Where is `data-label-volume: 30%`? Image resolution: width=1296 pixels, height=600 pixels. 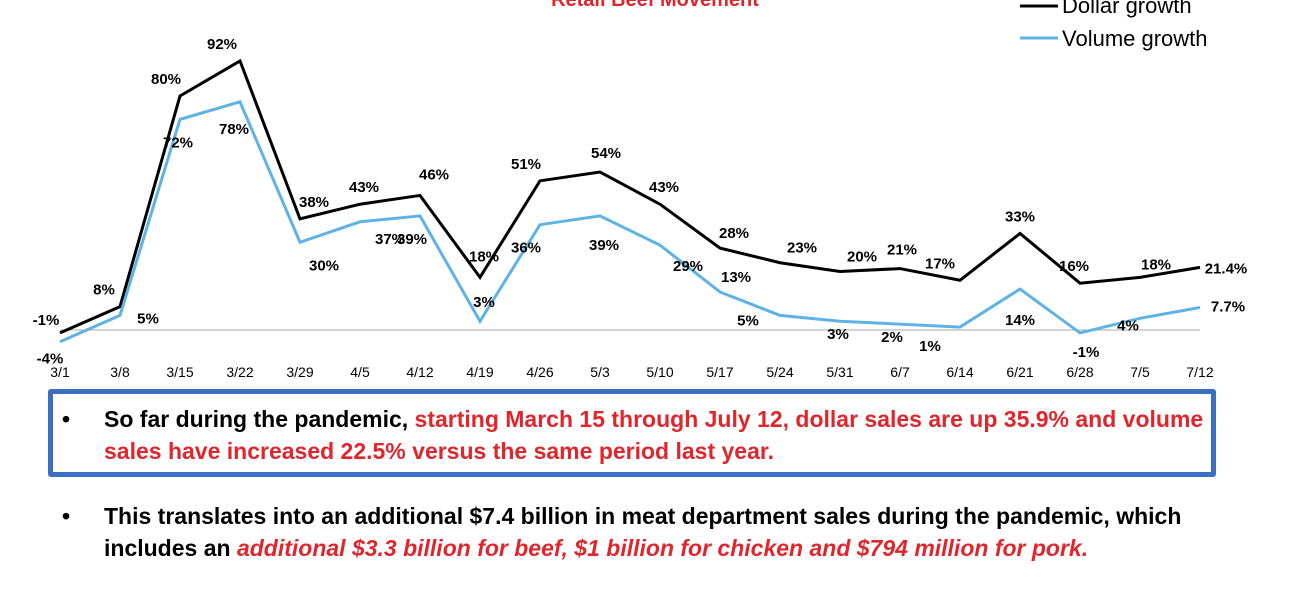 data-label-volume: 30% is located at coordinates (324, 265).